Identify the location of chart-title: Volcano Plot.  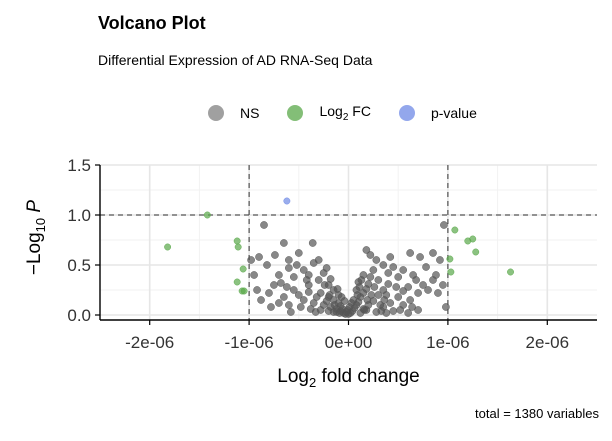
(152, 23).